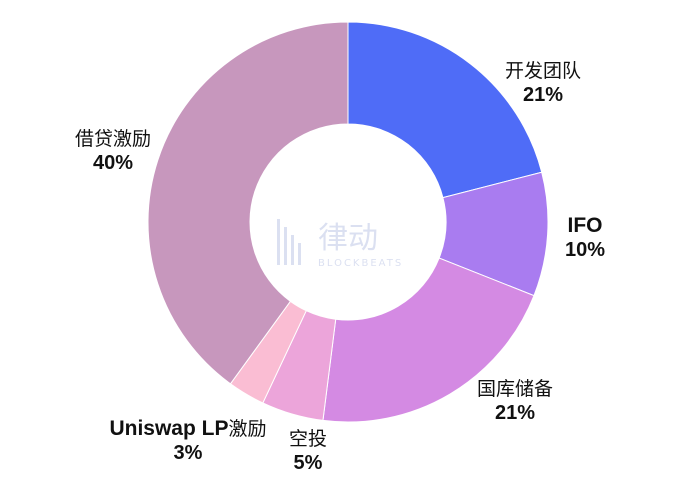 This screenshot has height=486, width=694. I want to click on slice-label-lending: 借贷激励 40%, so click(113, 151).